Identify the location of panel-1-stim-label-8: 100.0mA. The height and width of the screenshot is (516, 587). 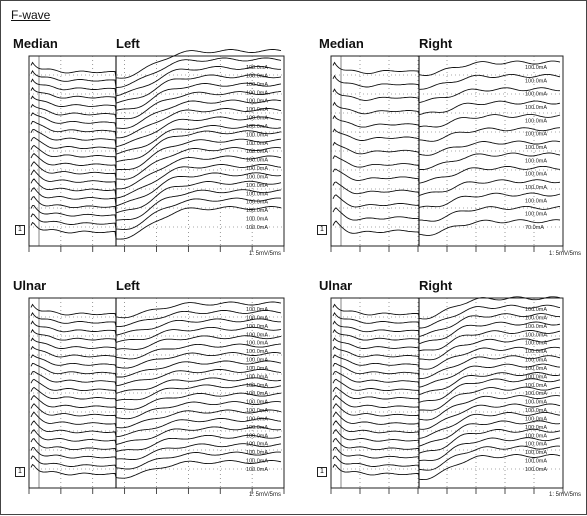
(536, 175).